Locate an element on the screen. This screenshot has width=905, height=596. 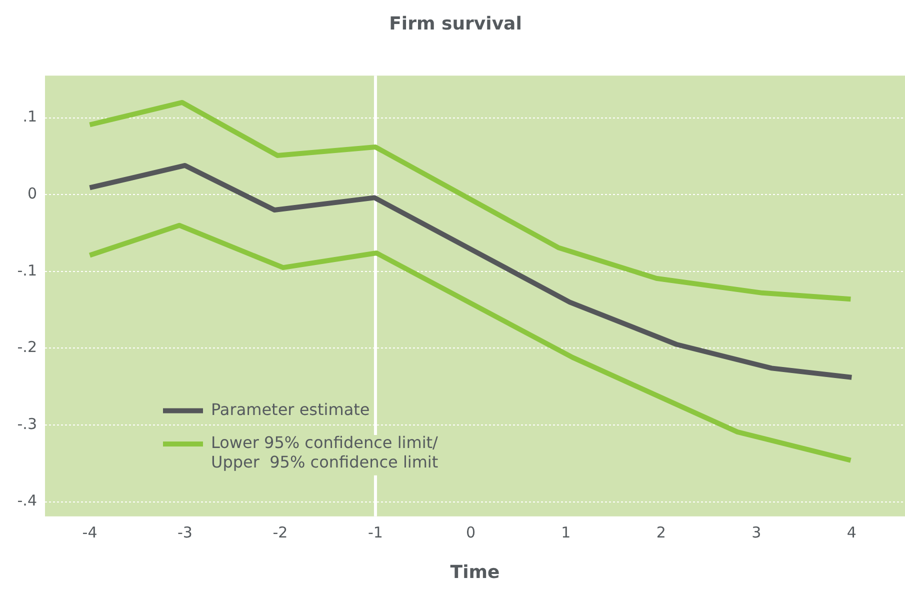
x-tick-label: 1 is located at coordinates (566, 532).